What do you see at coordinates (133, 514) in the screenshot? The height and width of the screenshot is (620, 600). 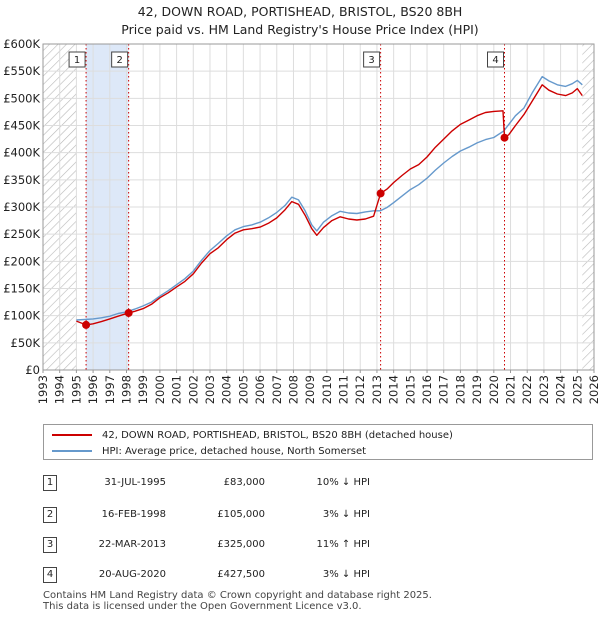 I see `sale-date: 16-FEB-1998` at bounding box center [133, 514].